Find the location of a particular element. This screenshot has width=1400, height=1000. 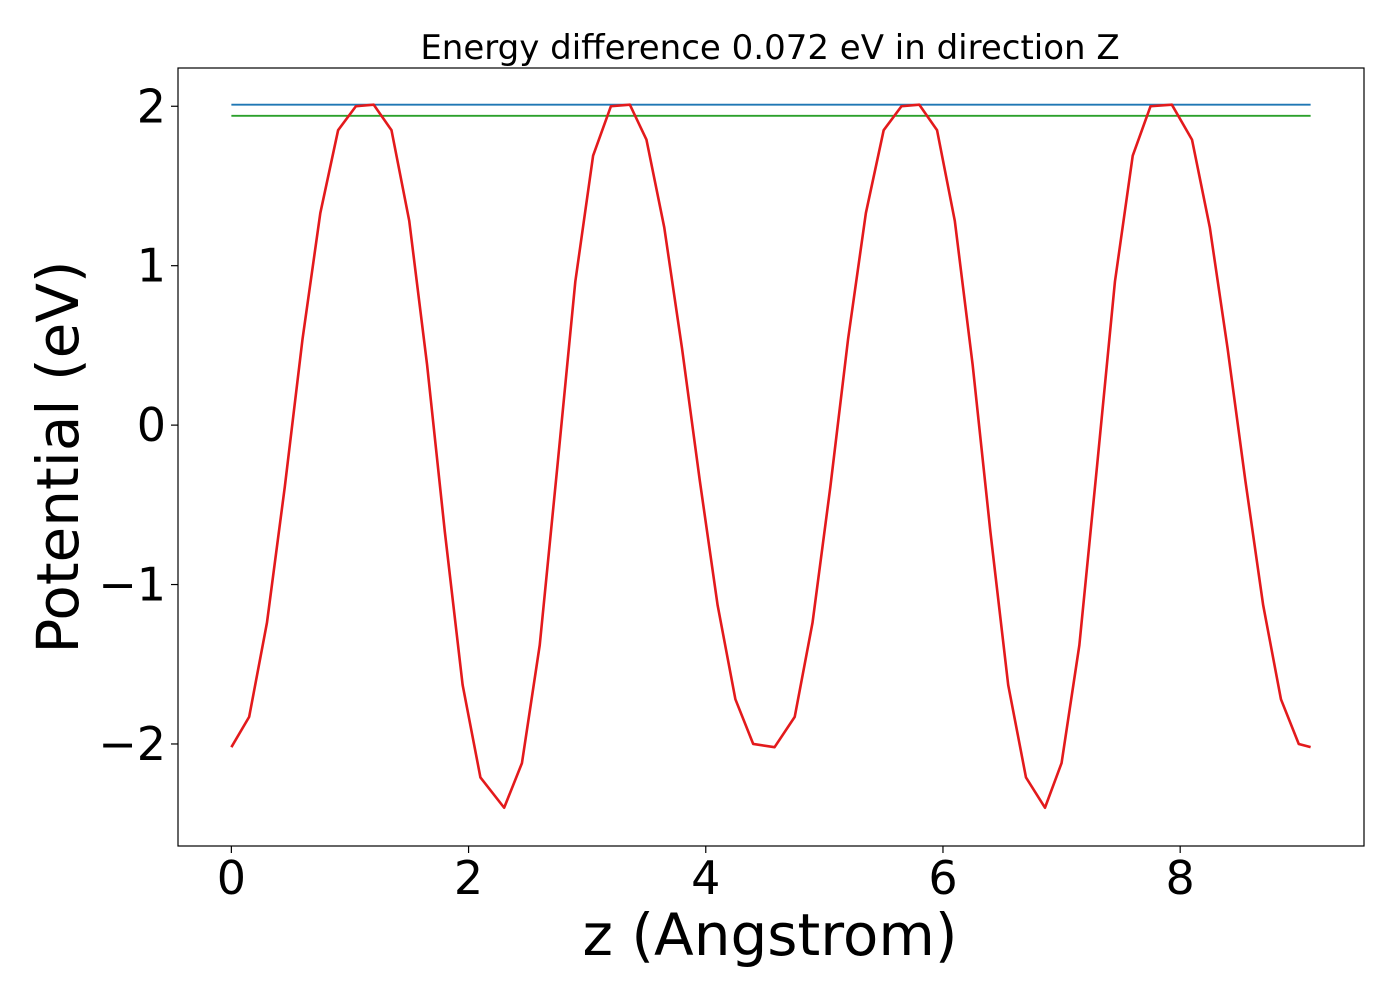

y-axis: −2 −1 0 1 2 is located at coordinates (138, 425).